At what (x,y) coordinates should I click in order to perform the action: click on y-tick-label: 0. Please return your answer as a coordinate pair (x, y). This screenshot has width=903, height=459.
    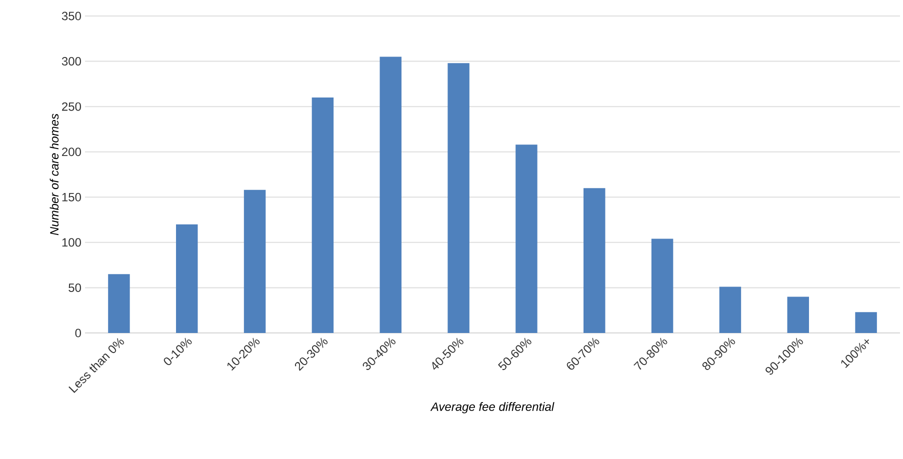
    Looking at the image, I should click on (78, 333).